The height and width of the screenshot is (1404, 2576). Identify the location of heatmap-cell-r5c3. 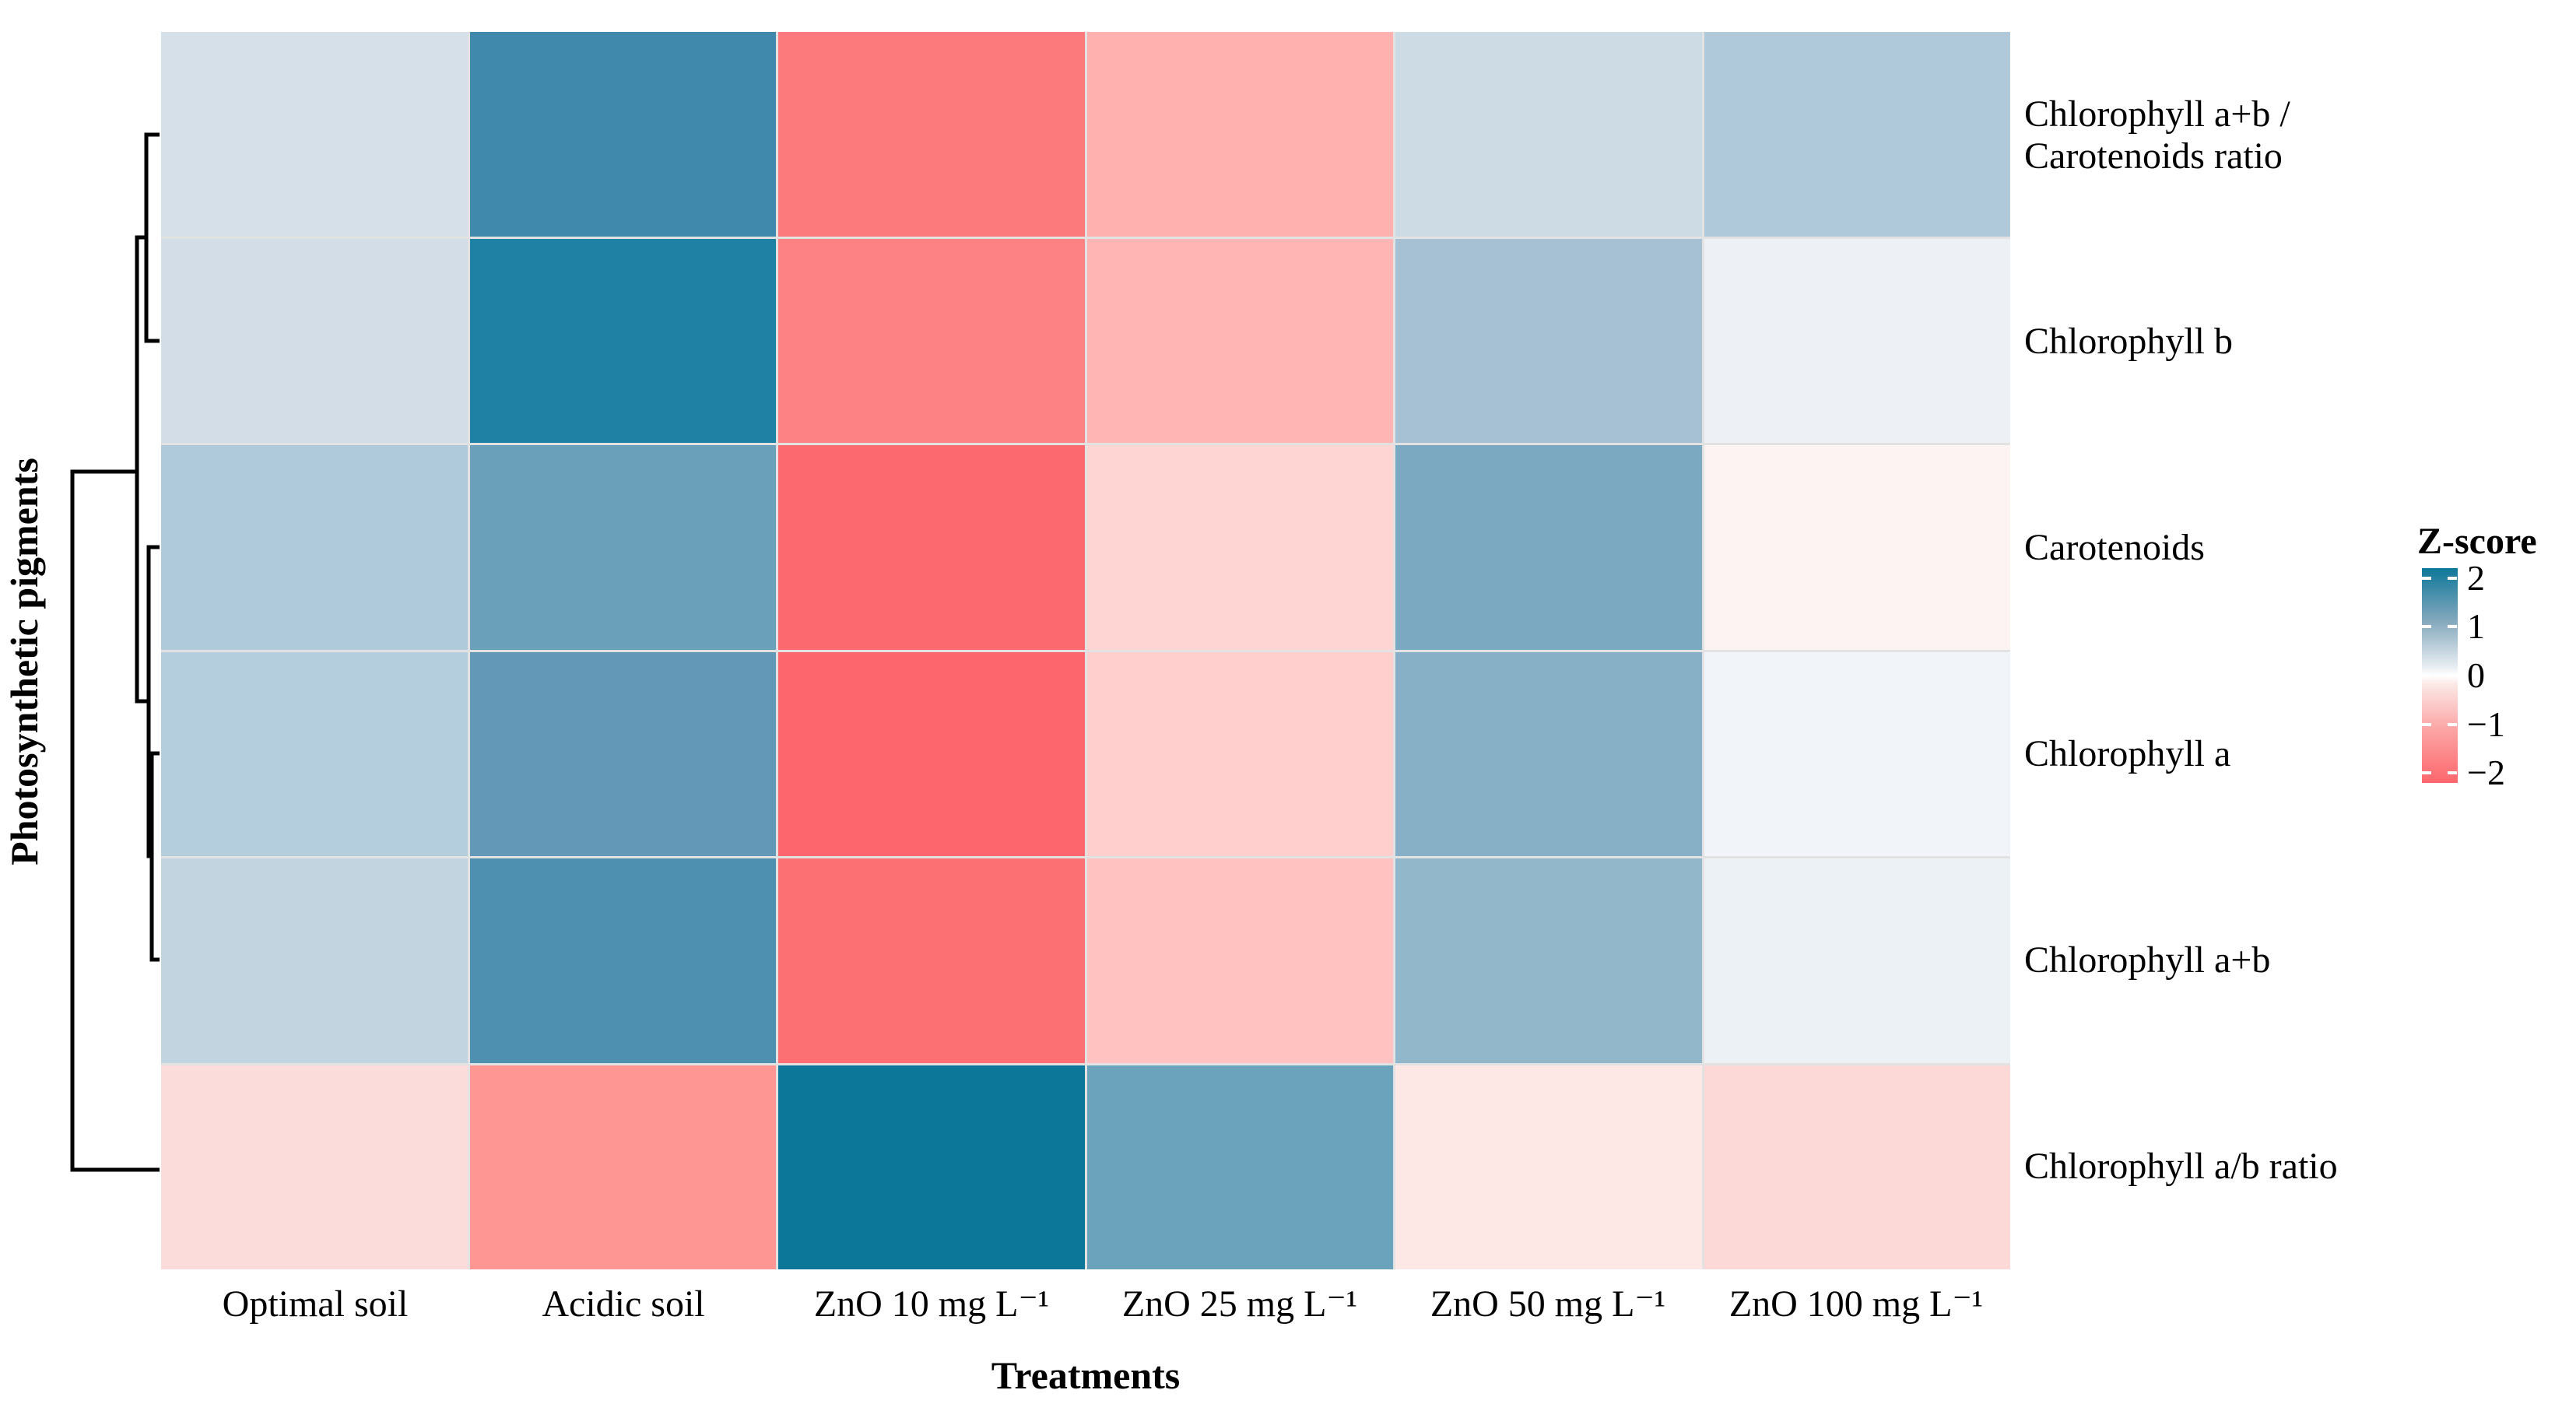
(932, 960).